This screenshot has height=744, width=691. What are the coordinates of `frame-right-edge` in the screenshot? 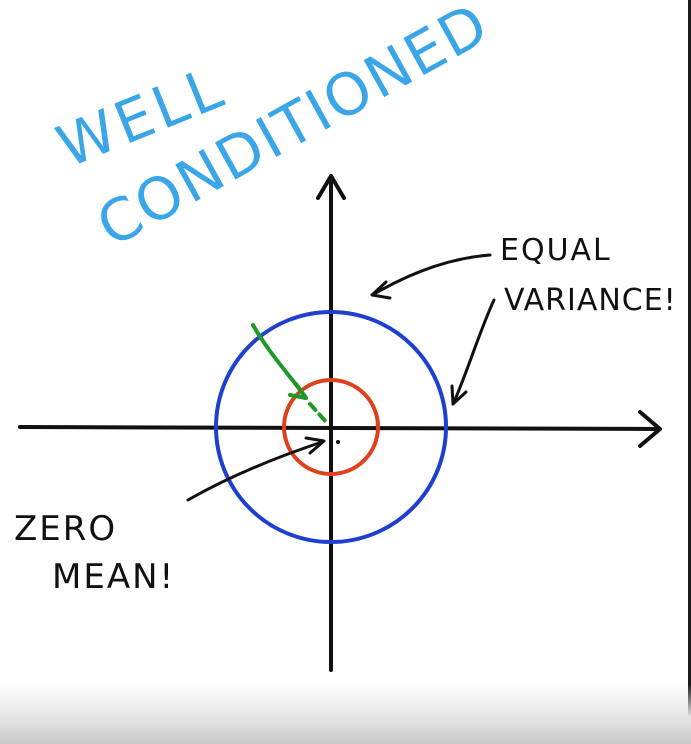 It's located at (689, 372).